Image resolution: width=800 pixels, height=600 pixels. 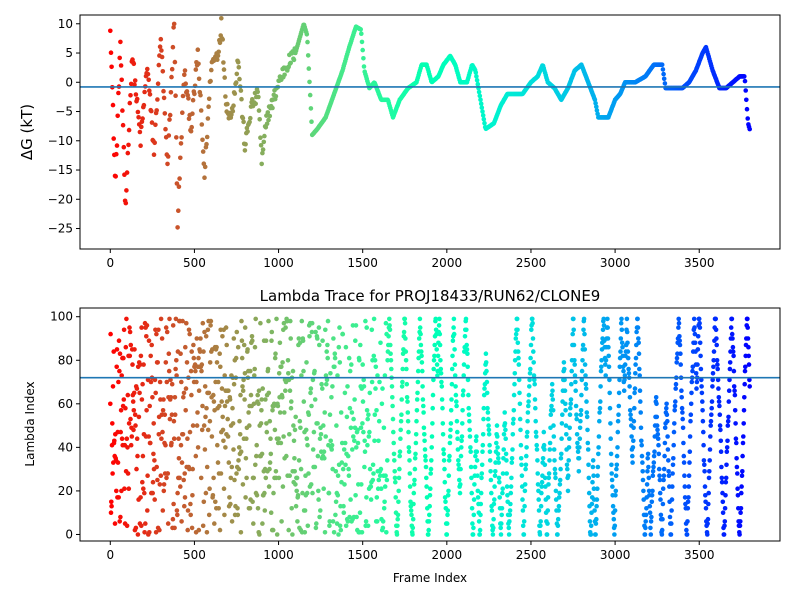 I want to click on dg-y-tick-label: −20, so click(x=60, y=199).